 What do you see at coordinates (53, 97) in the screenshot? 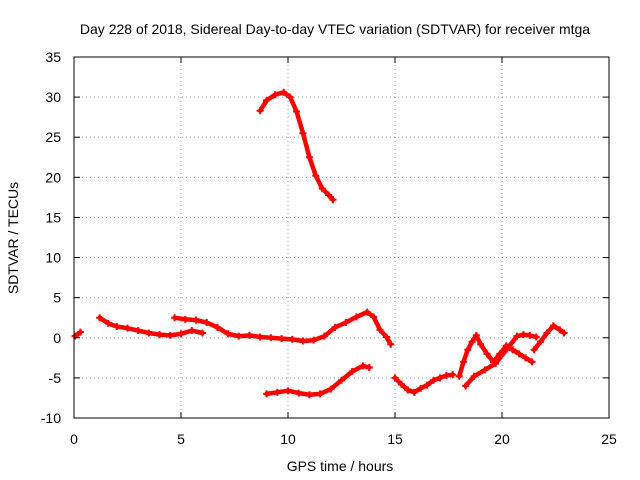
I see `y-tick-label: 30` at bounding box center [53, 97].